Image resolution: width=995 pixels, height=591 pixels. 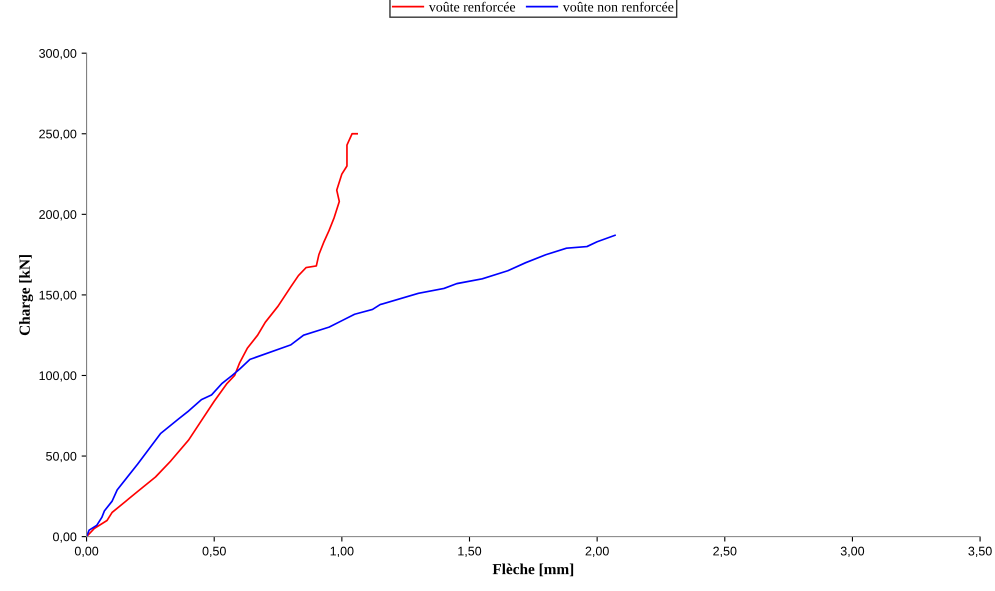 I want to click on x-tick-label: 3,50, so click(x=980, y=552).